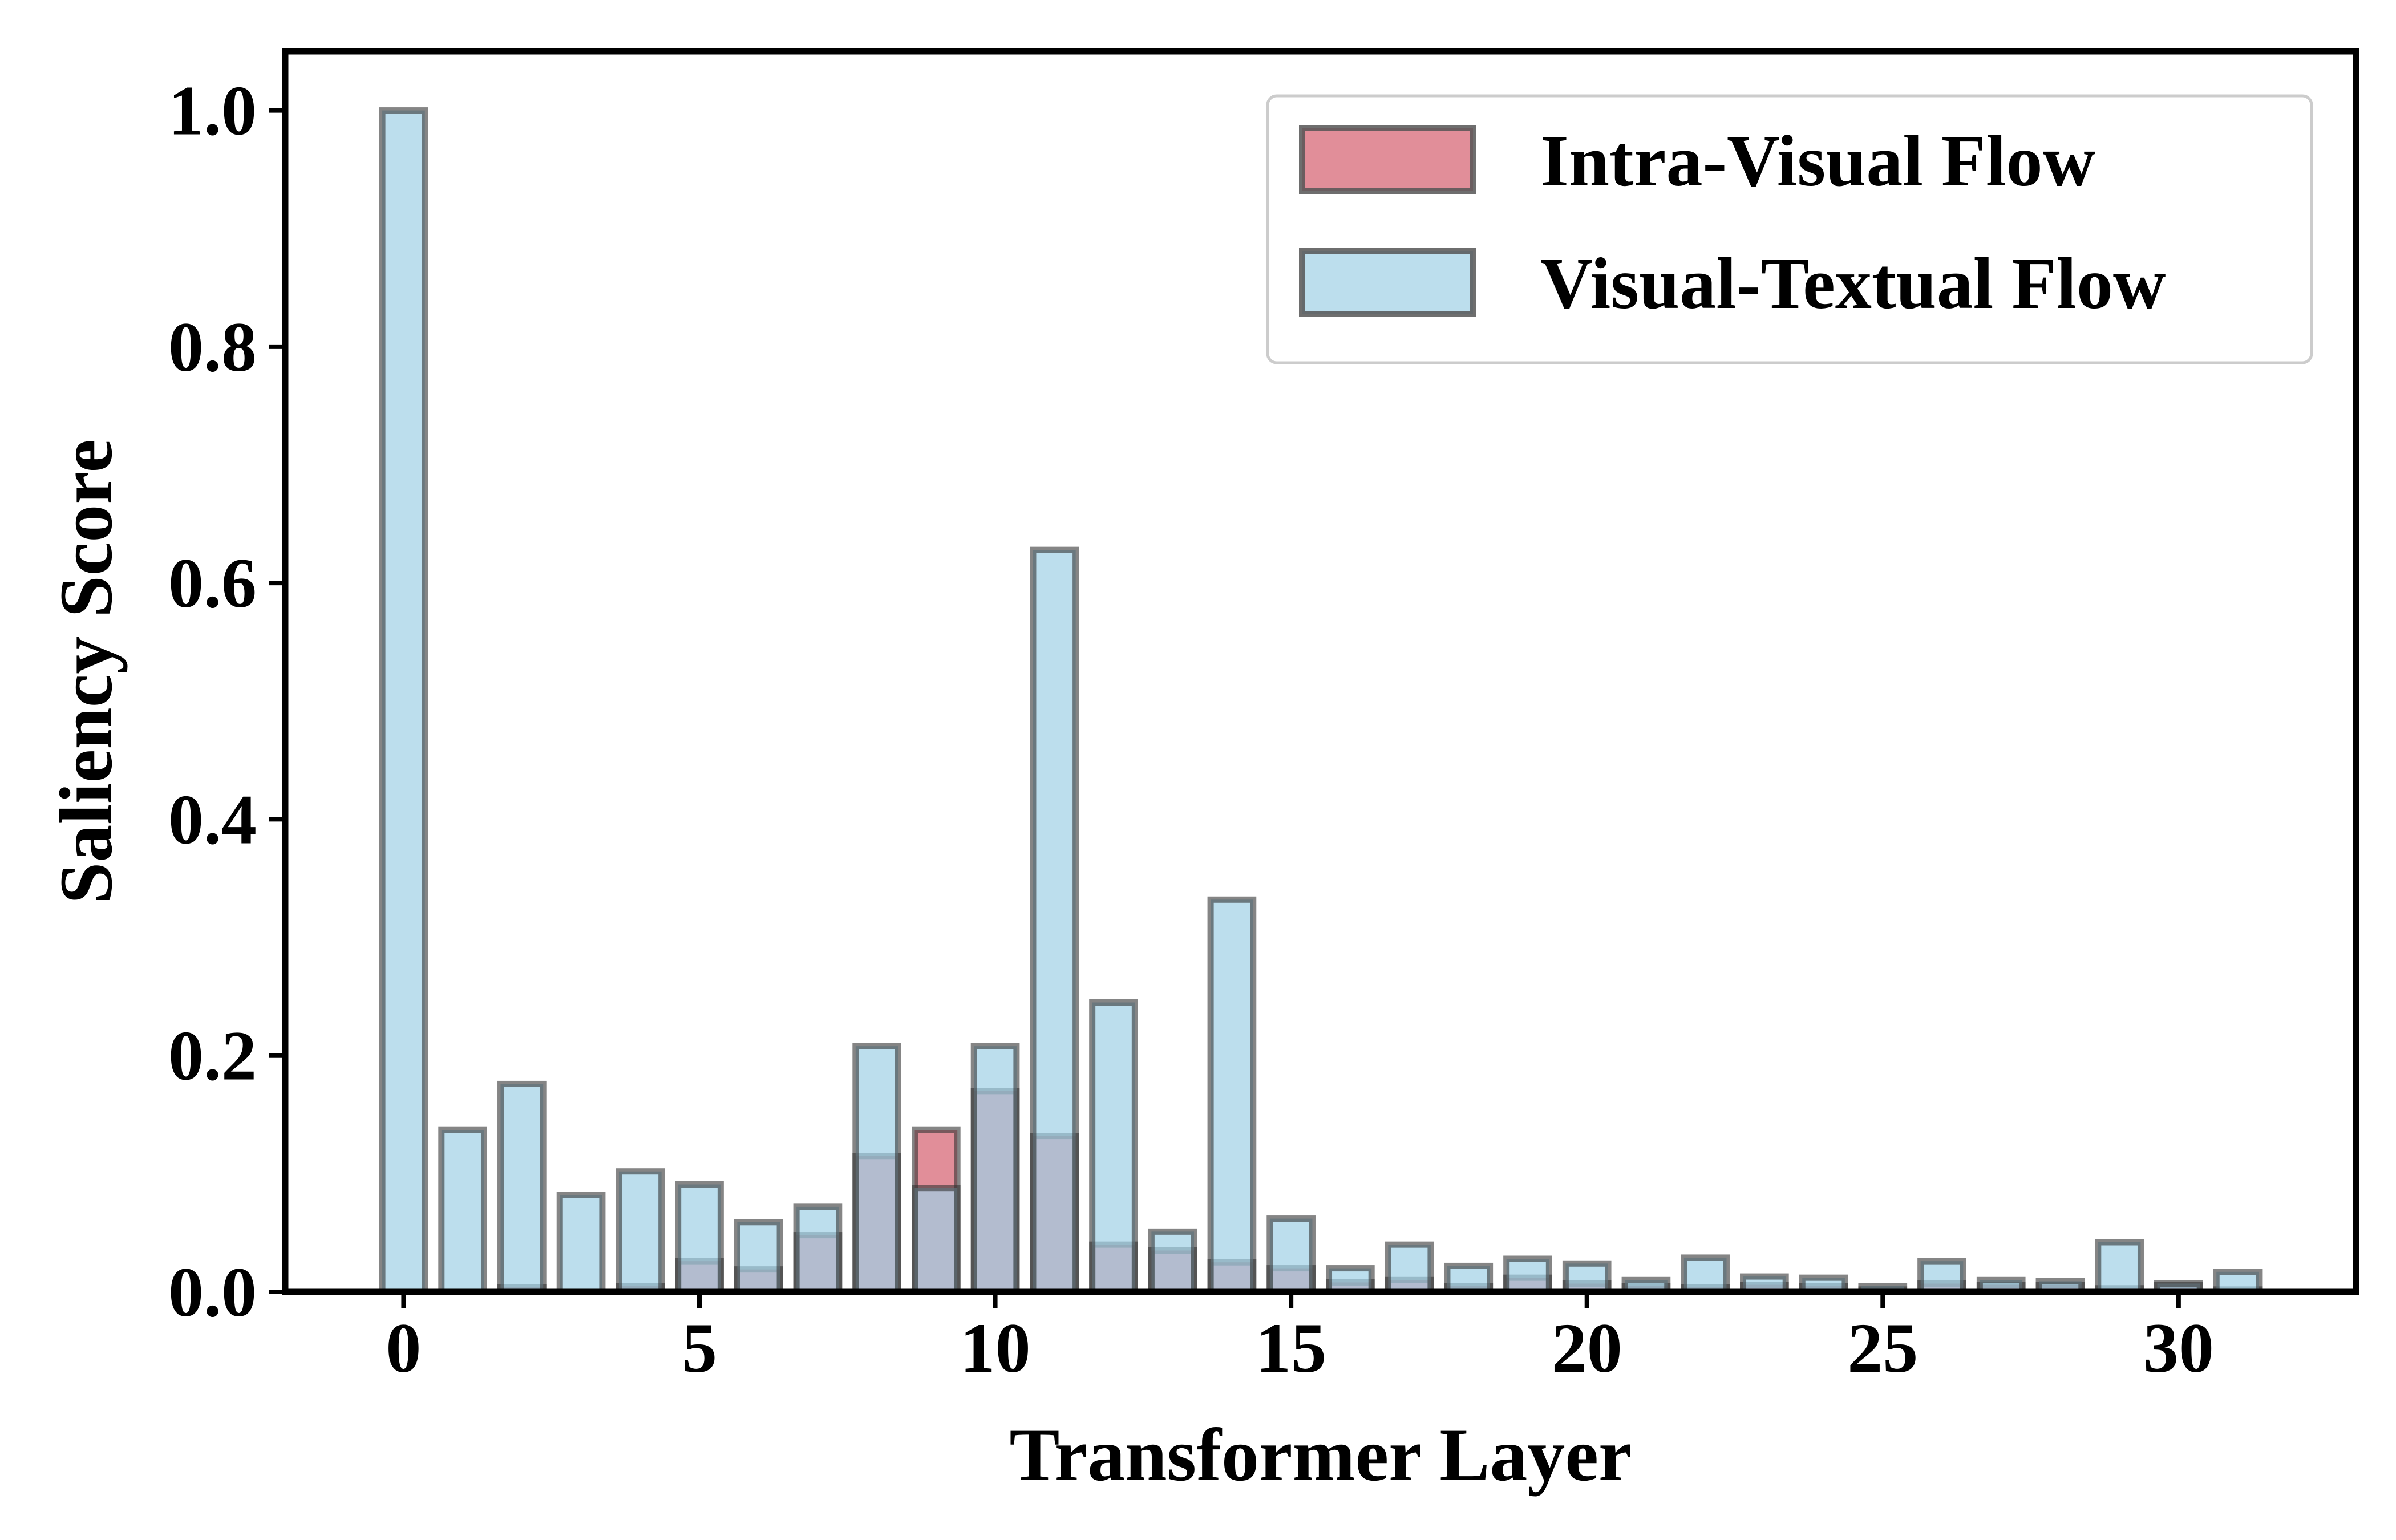  I want to click on y-tick-label: 0.2, so click(212, 1056).